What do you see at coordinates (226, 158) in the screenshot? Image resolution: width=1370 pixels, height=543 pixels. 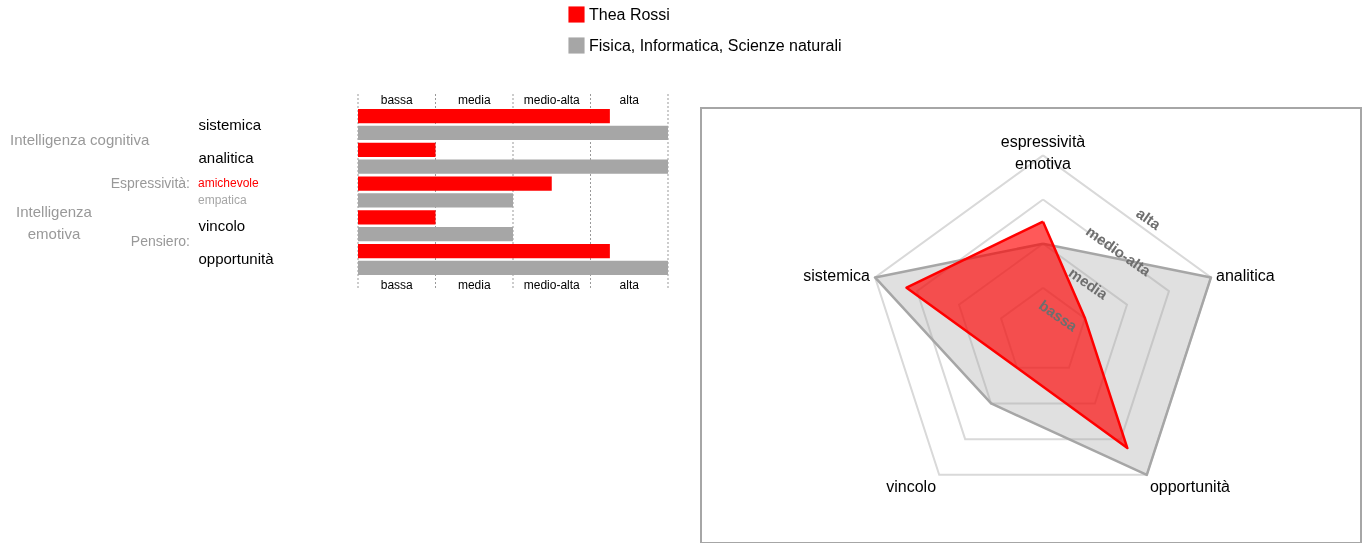 I see `y-tick-label: analitica` at bounding box center [226, 158].